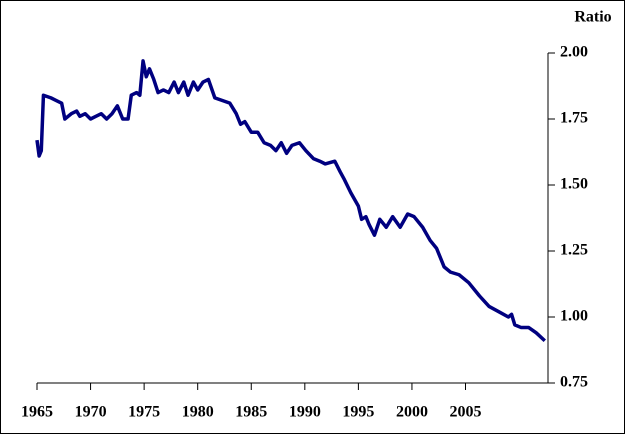  What do you see at coordinates (198, 412) in the screenshot?
I see `x-tick-label: 1980` at bounding box center [198, 412].